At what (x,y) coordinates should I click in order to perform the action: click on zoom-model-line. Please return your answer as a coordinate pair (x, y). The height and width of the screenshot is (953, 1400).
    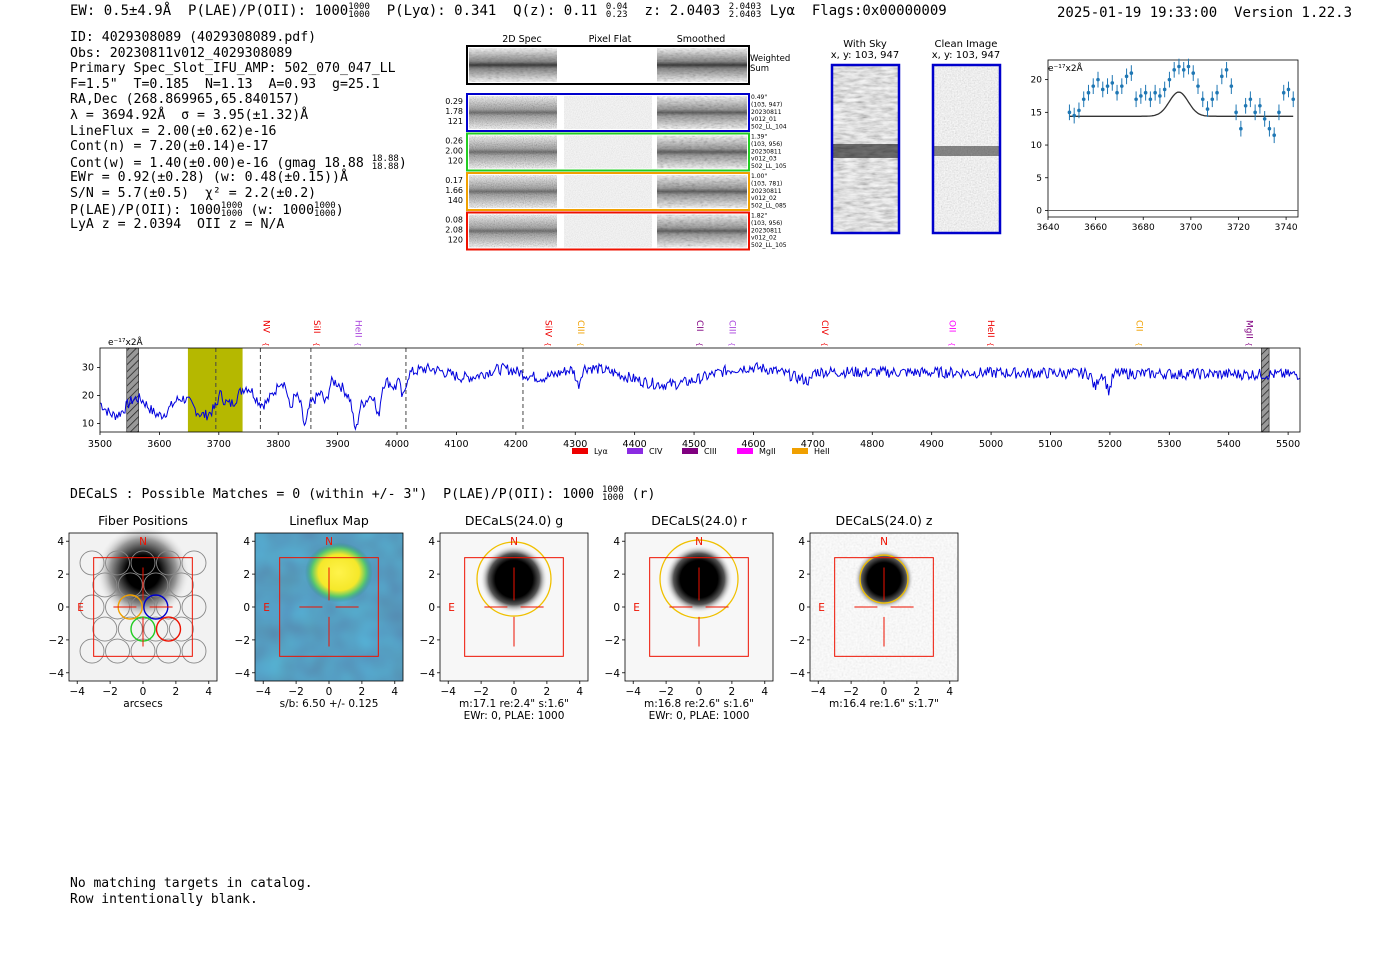
    Looking at the image, I should click on (1181, 104).